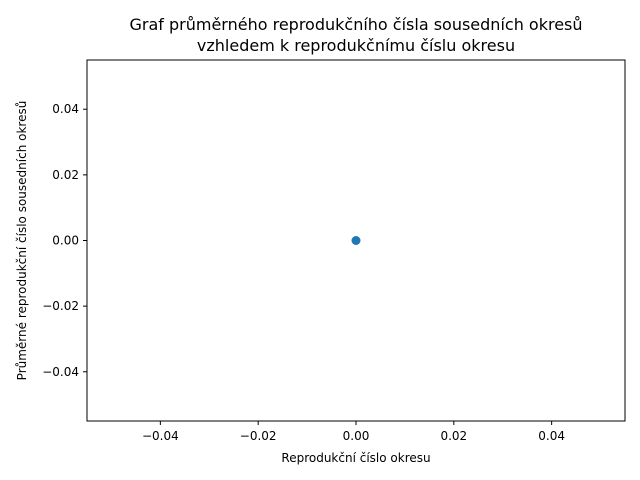  Describe the element at coordinates (65, 241) in the screenshot. I see `y-tick-label: 0.00` at that location.